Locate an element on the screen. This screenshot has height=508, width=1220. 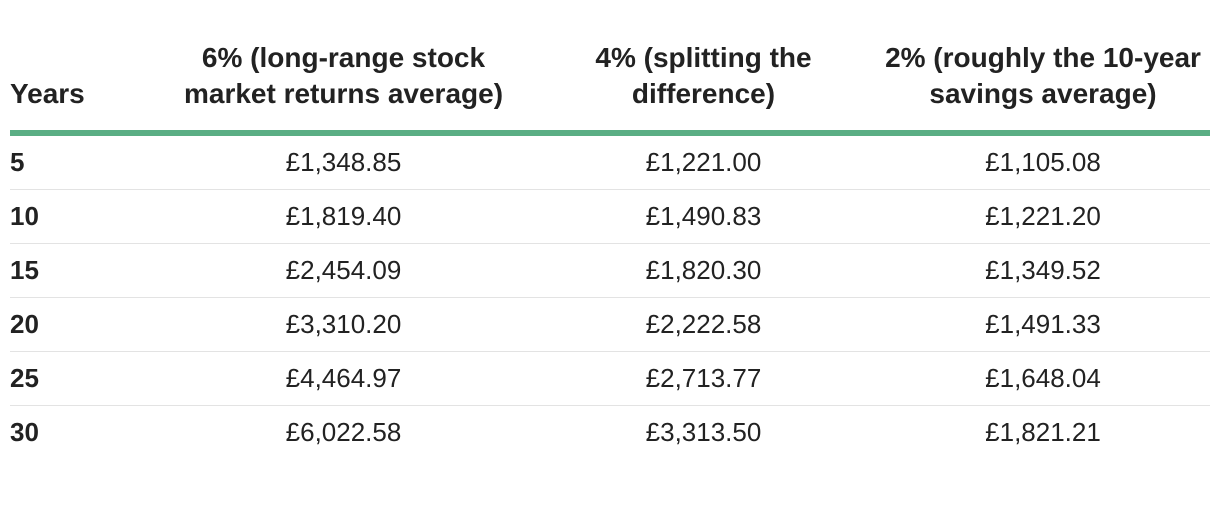
table-row: 30 £6,022.58 £3,313.50 £1,821.21 is located at coordinates (610, 433).